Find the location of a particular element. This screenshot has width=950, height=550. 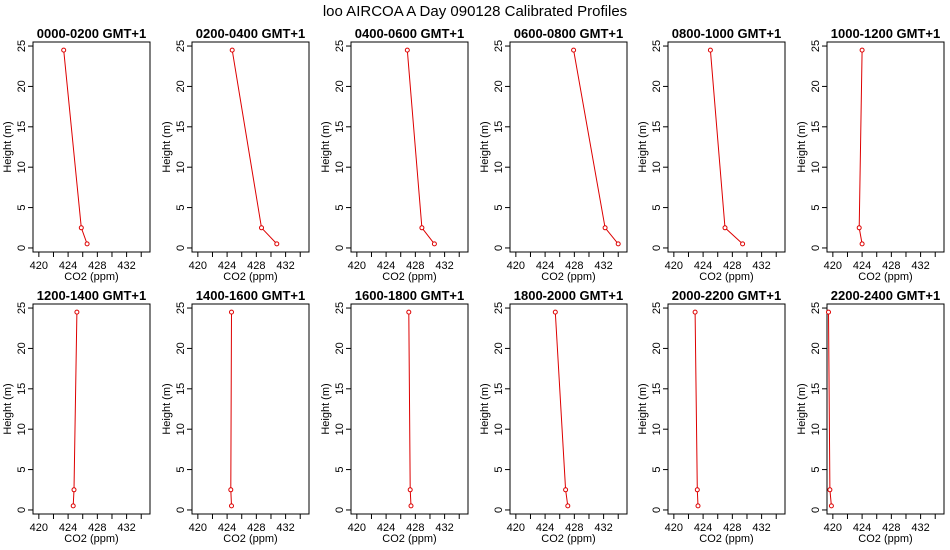

panel-title: 0400-0600 GMT+1 is located at coordinates (409, 33).